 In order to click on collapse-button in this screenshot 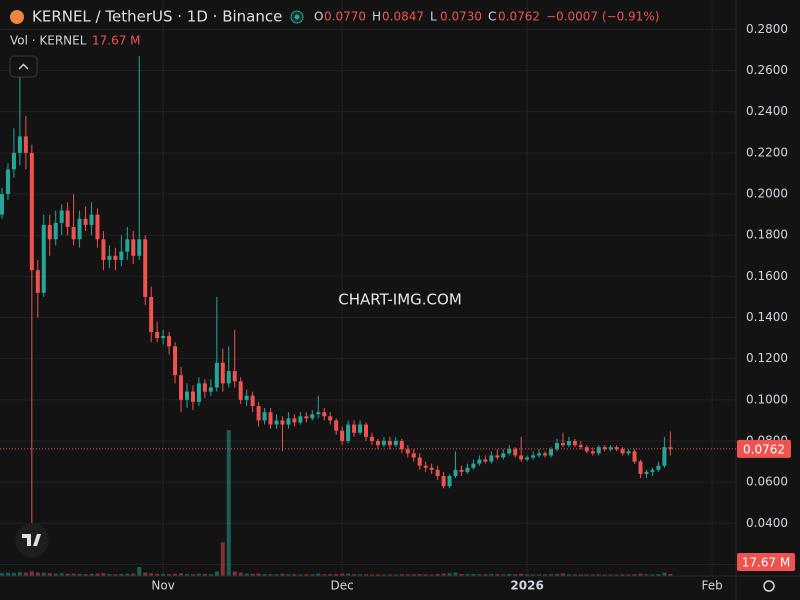, I will do `click(23, 66)`.